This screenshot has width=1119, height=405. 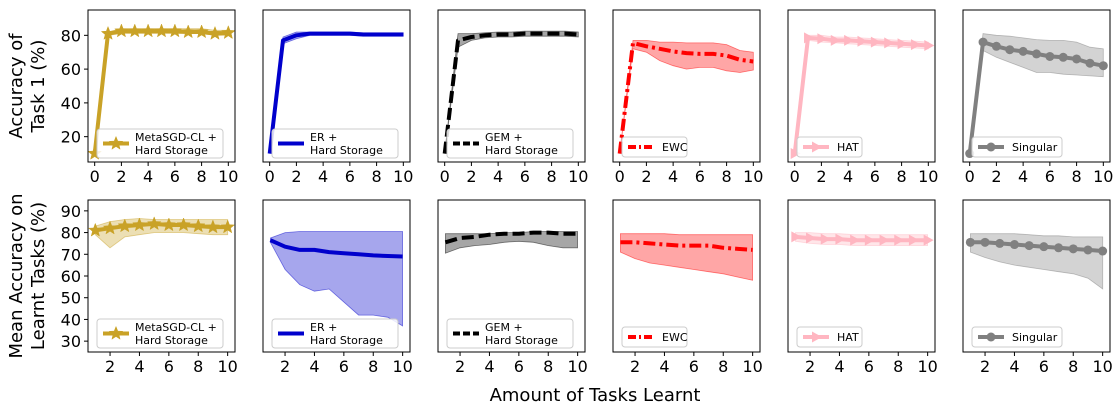 What do you see at coordinates (71, 137) in the screenshot?
I see `y-tick-label: 20` at bounding box center [71, 137].